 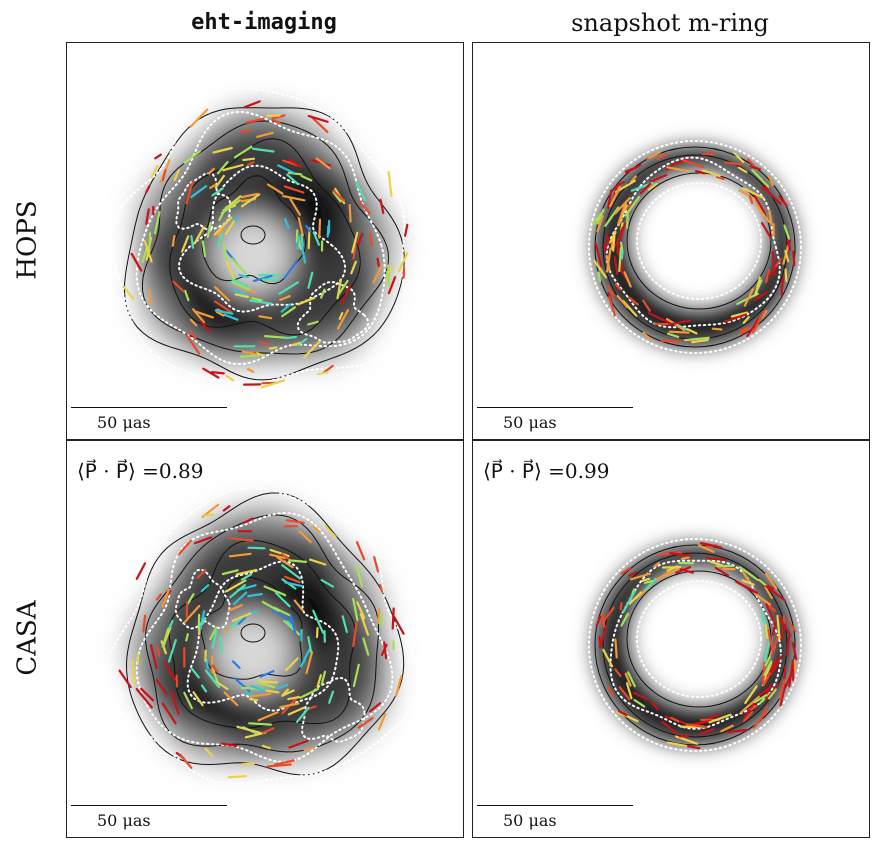 What do you see at coordinates (259, 238) in the screenshot?
I see `image-hops-eht` at bounding box center [259, 238].